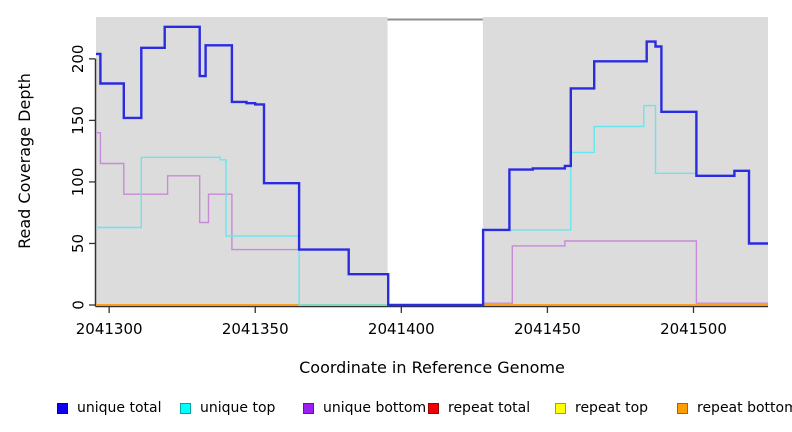 This screenshot has width=792, height=432. I want to click on legend-label-repeat-top: repeat top, so click(612, 408).